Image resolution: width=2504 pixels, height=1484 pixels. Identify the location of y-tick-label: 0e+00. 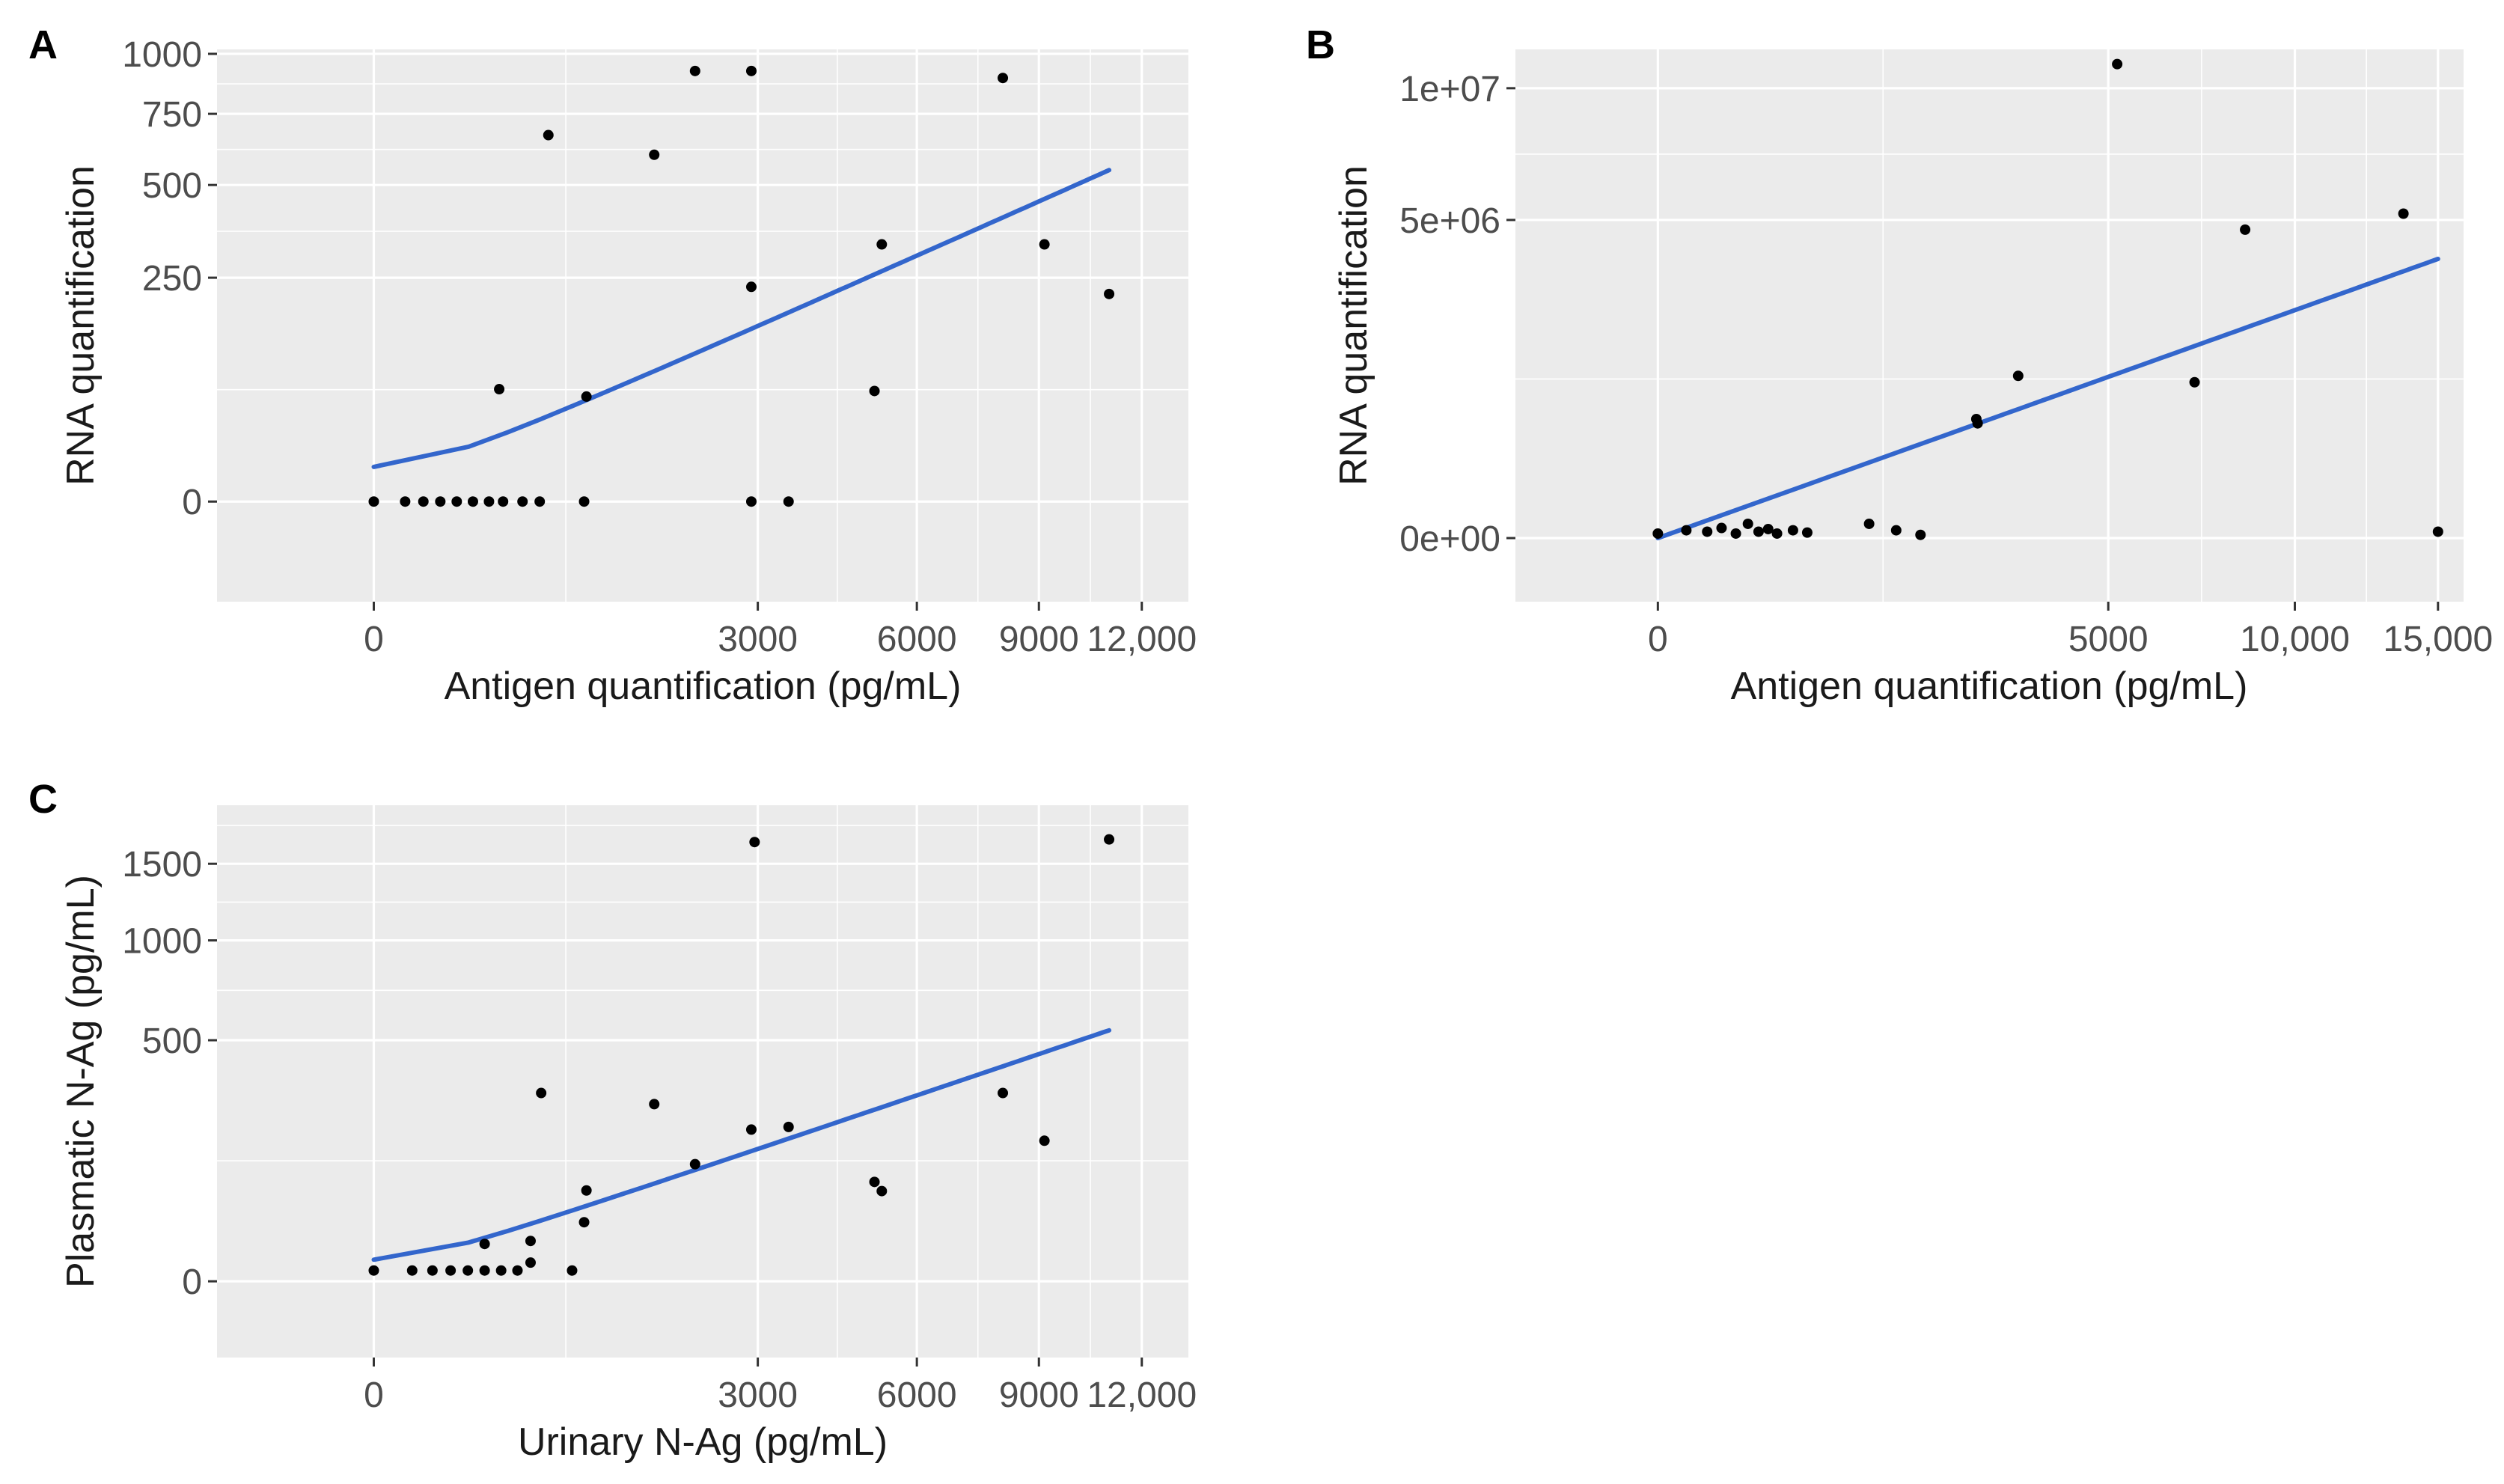
(1449, 539).